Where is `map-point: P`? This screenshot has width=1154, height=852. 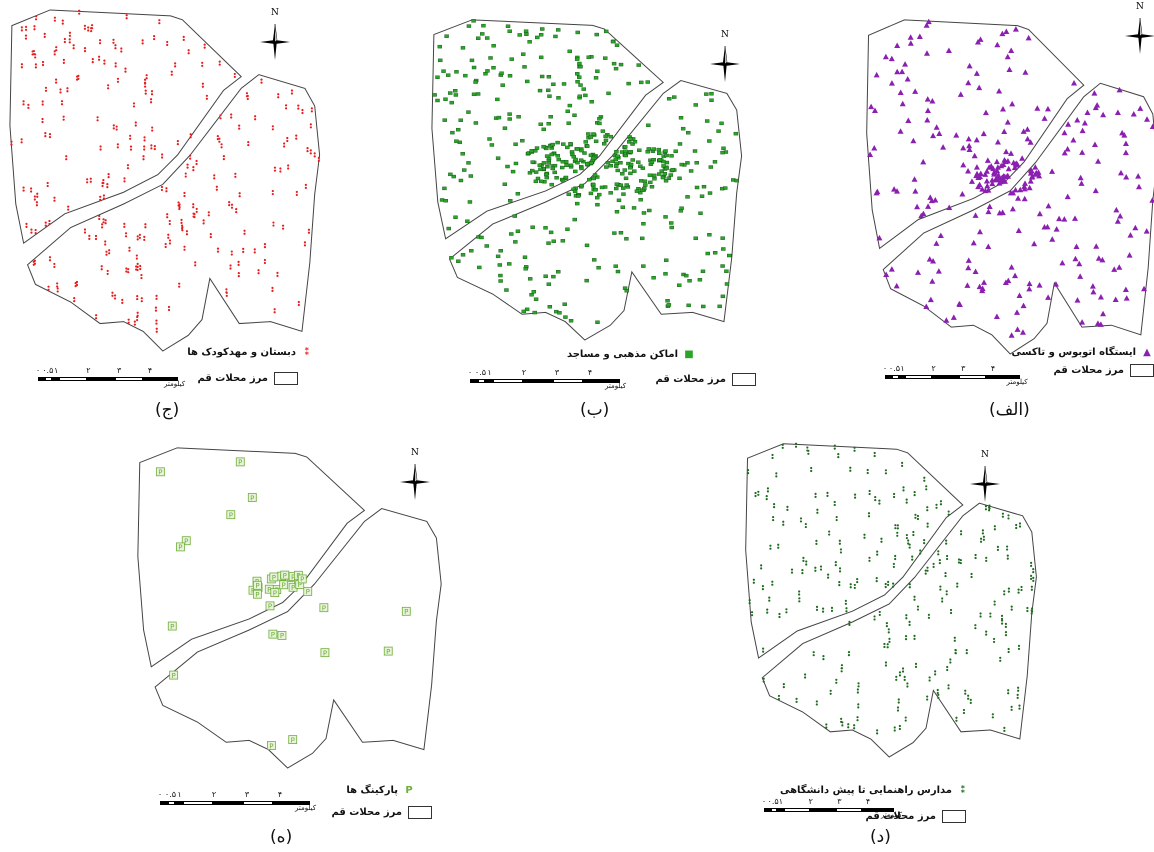 map-point: P is located at coordinates (231, 515).